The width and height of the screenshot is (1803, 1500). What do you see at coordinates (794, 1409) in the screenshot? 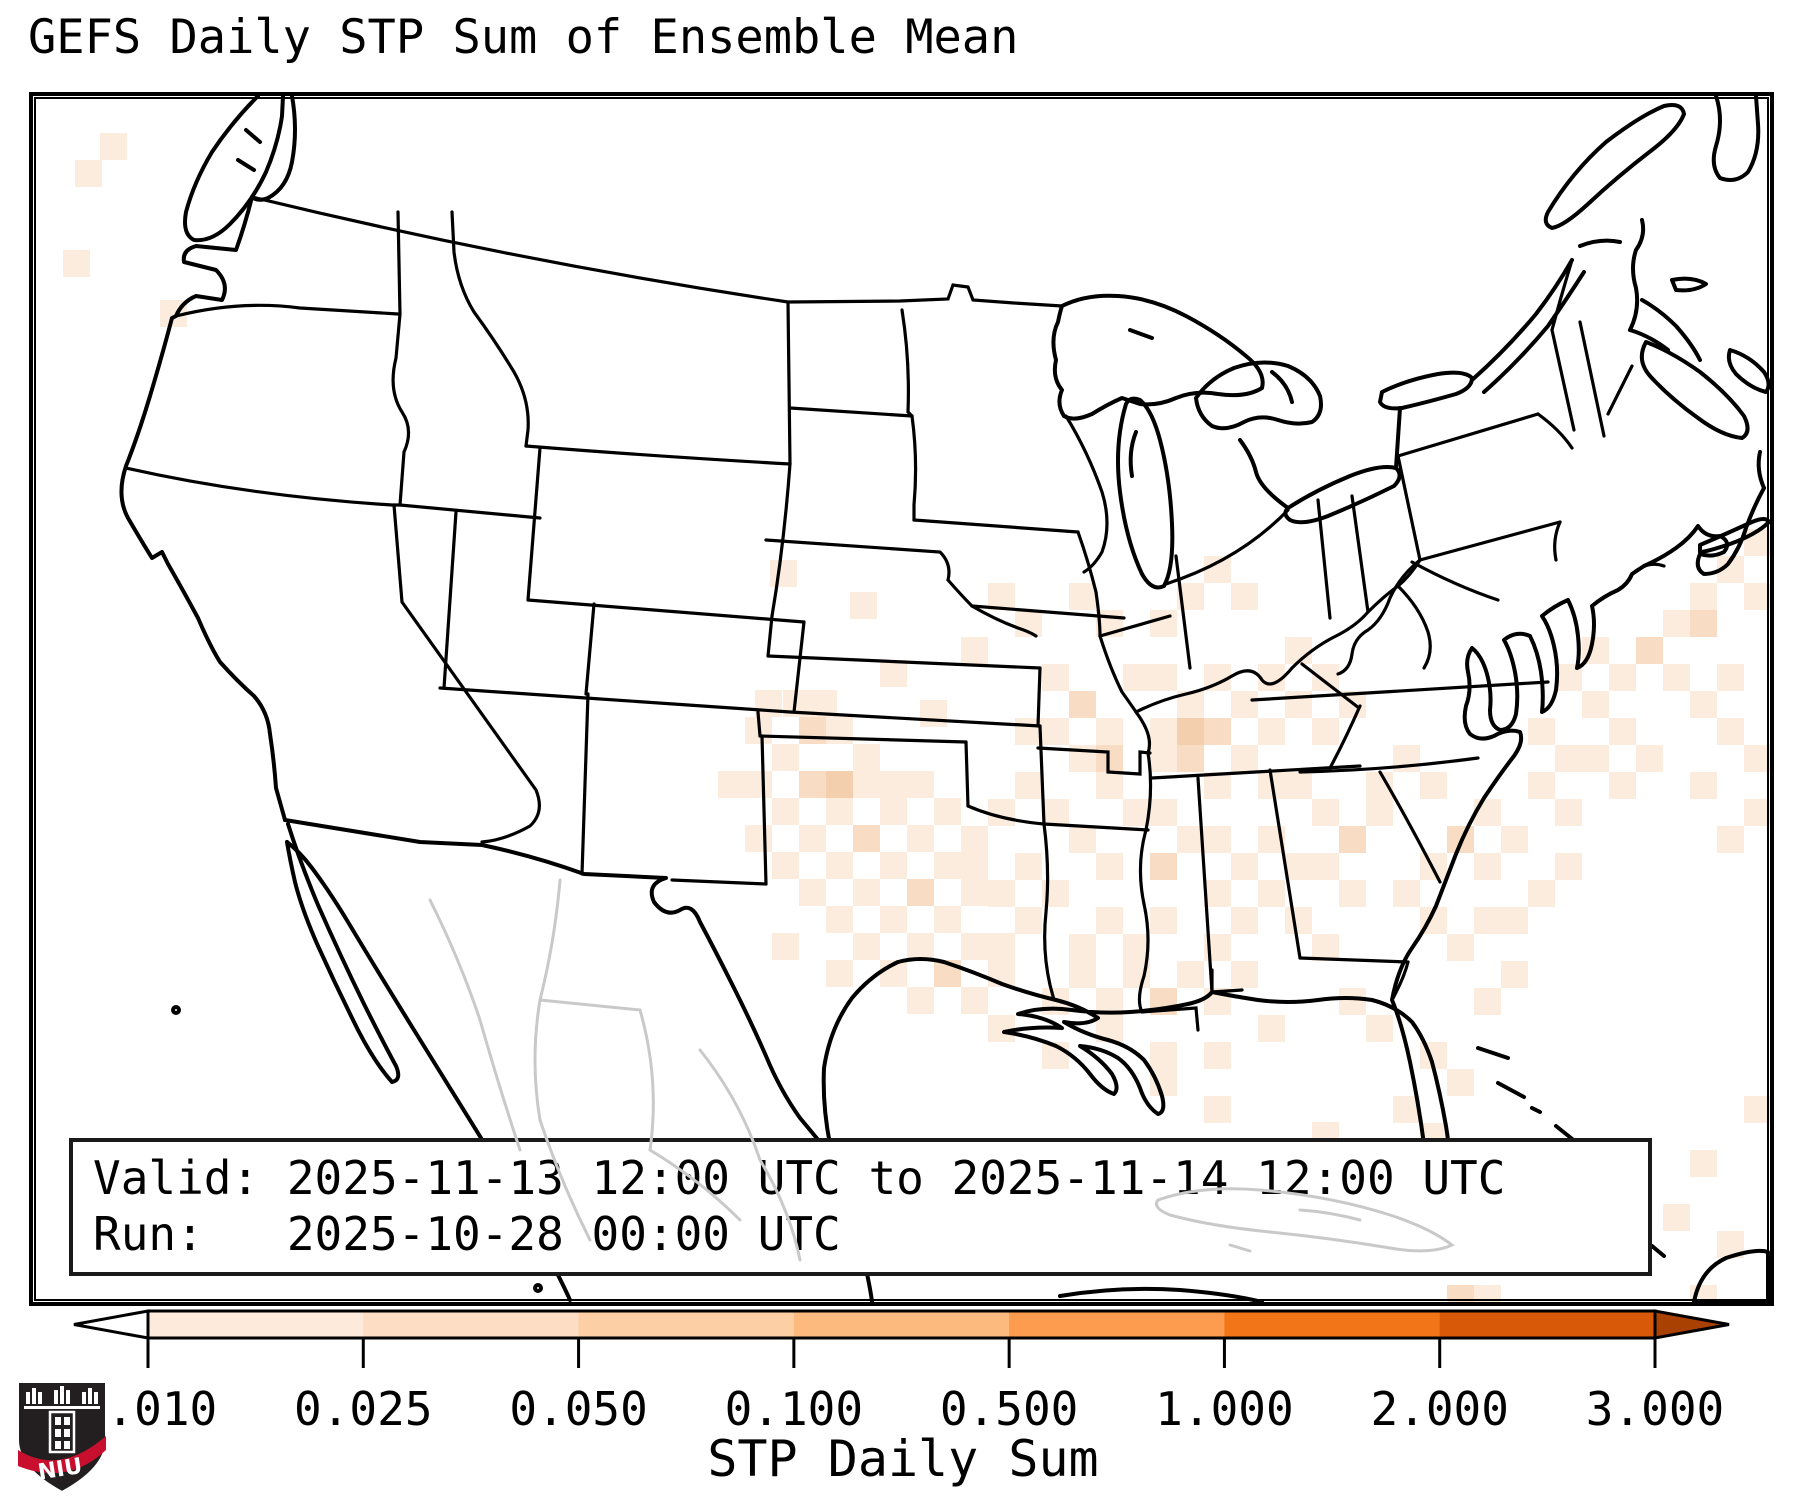
I see `colorbar-tick-label: 0.100` at bounding box center [794, 1409].